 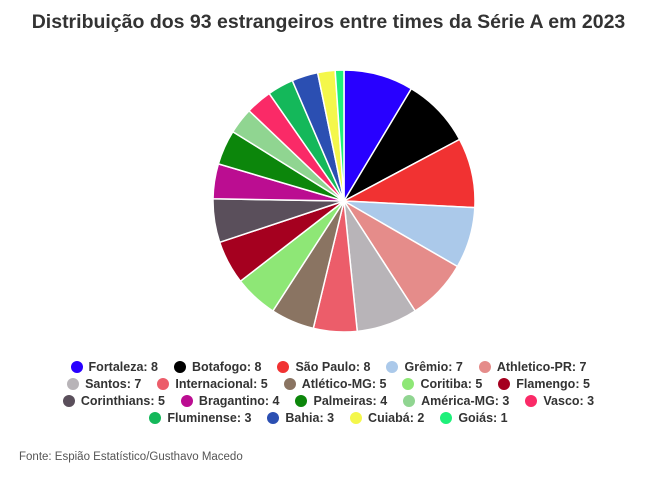 I want to click on legend-item-18: Goiás: 1, so click(x=474, y=417).